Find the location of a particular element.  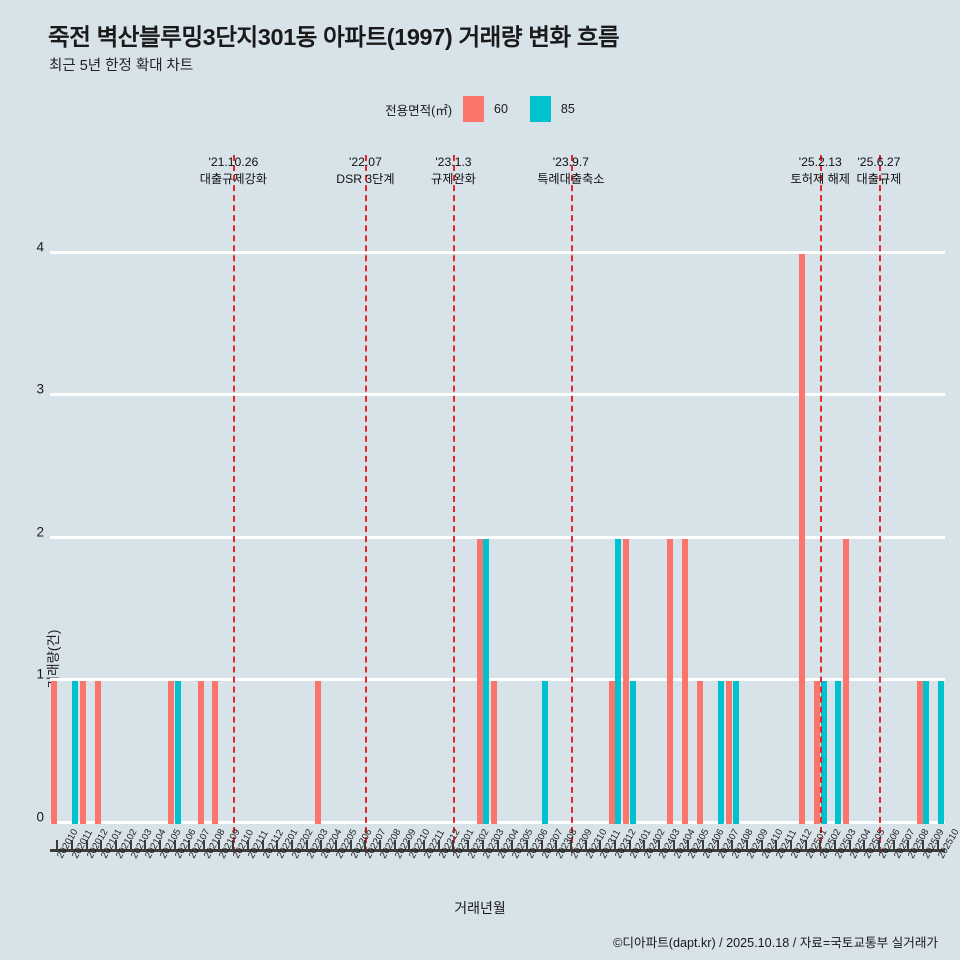

legend-entry-85: 85 is located at coordinates (552, 109).